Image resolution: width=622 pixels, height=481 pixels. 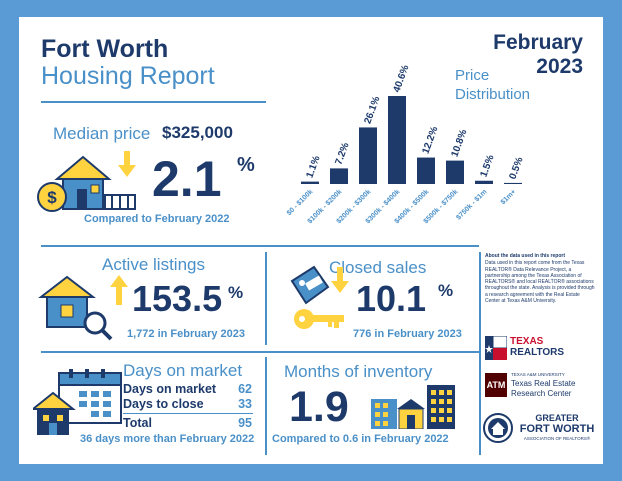 What do you see at coordinates (137, 423) in the screenshot?
I see `dom-total-label: Total` at bounding box center [137, 423].